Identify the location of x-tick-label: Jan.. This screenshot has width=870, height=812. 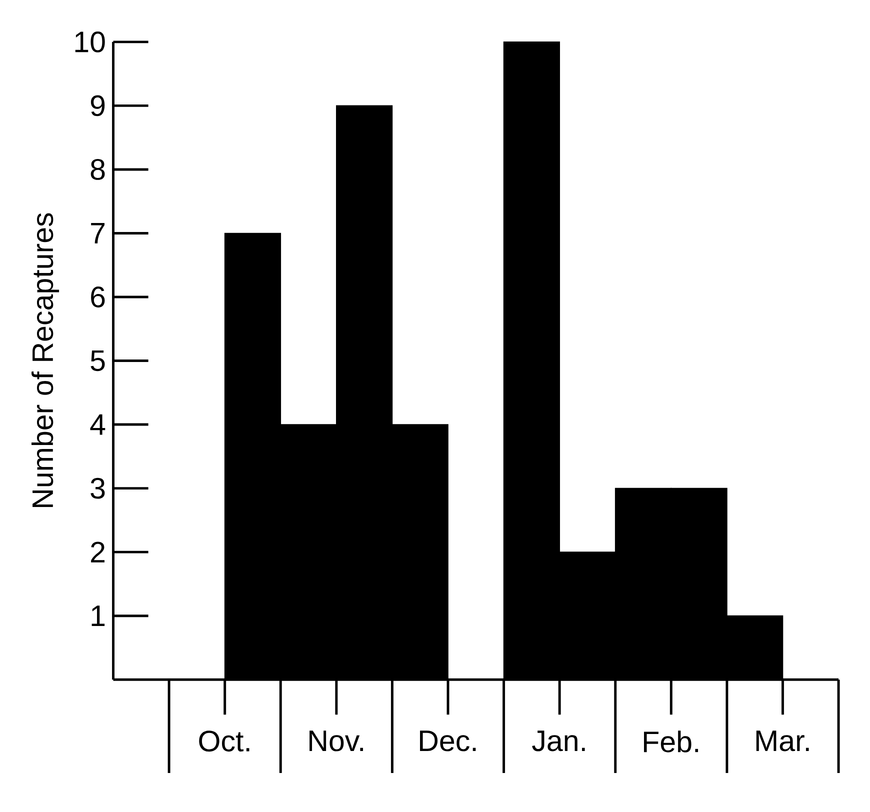
(558, 741).